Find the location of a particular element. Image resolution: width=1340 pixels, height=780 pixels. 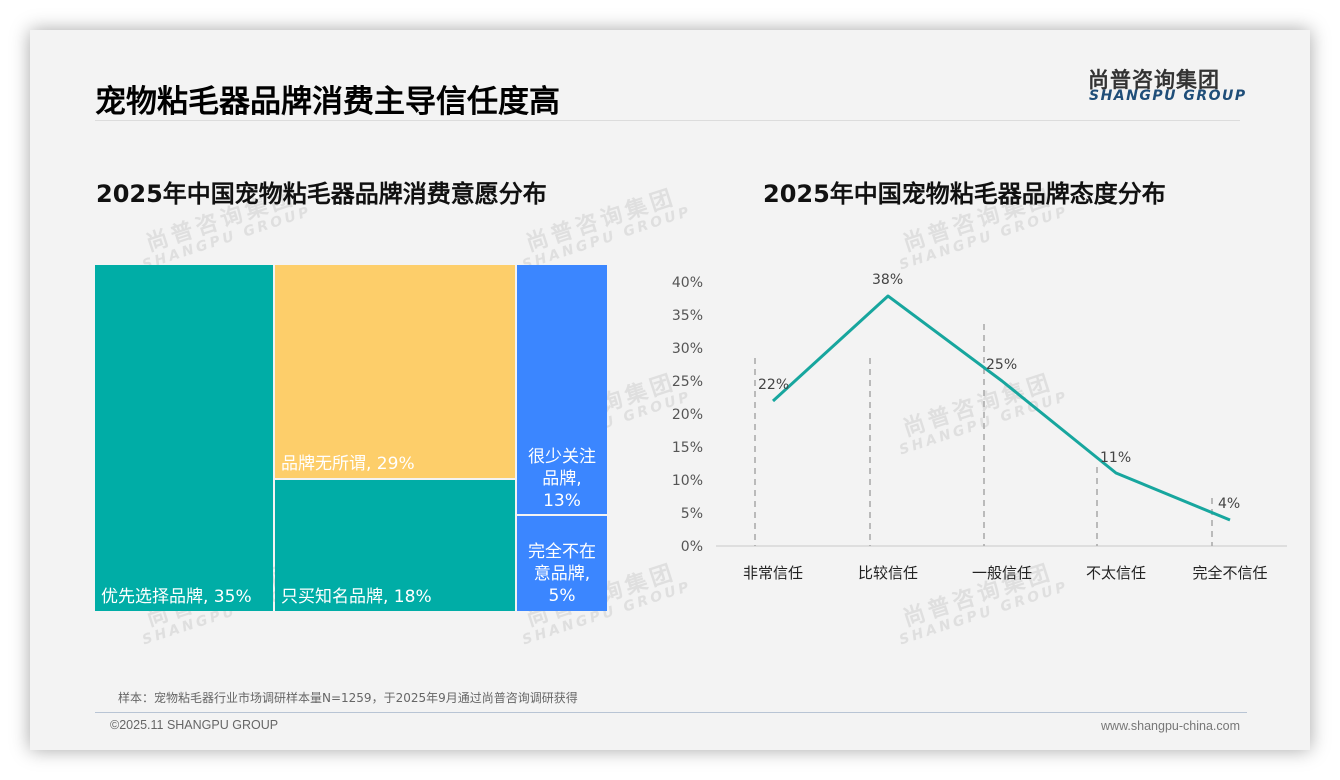

title-divider is located at coordinates (667, 120).